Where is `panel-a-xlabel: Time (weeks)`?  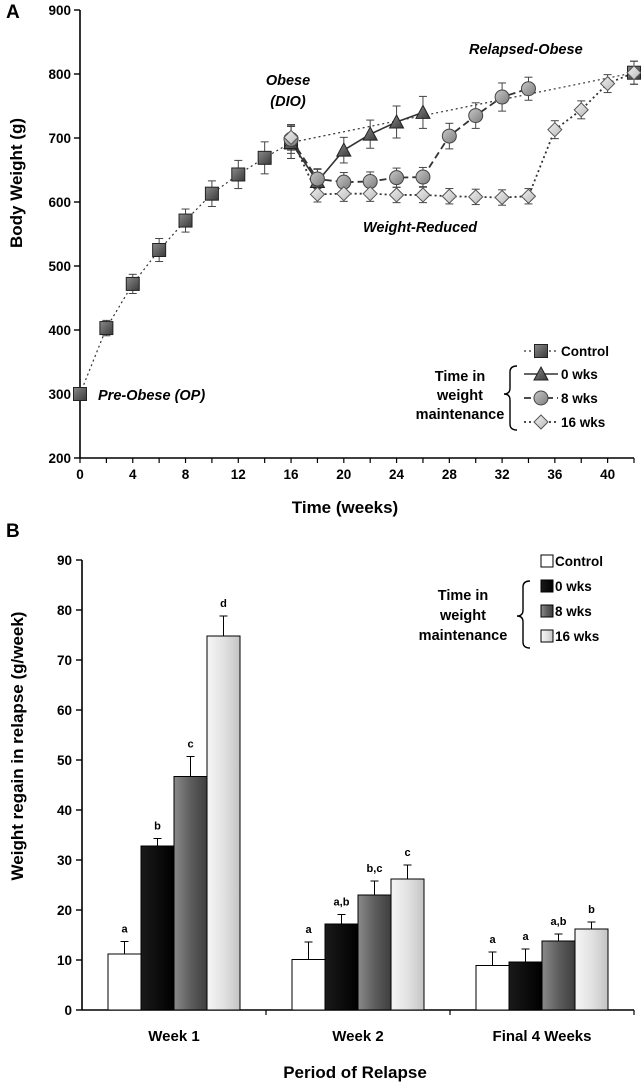
panel-a-xlabel: Time (weeks) is located at coordinates (345, 507).